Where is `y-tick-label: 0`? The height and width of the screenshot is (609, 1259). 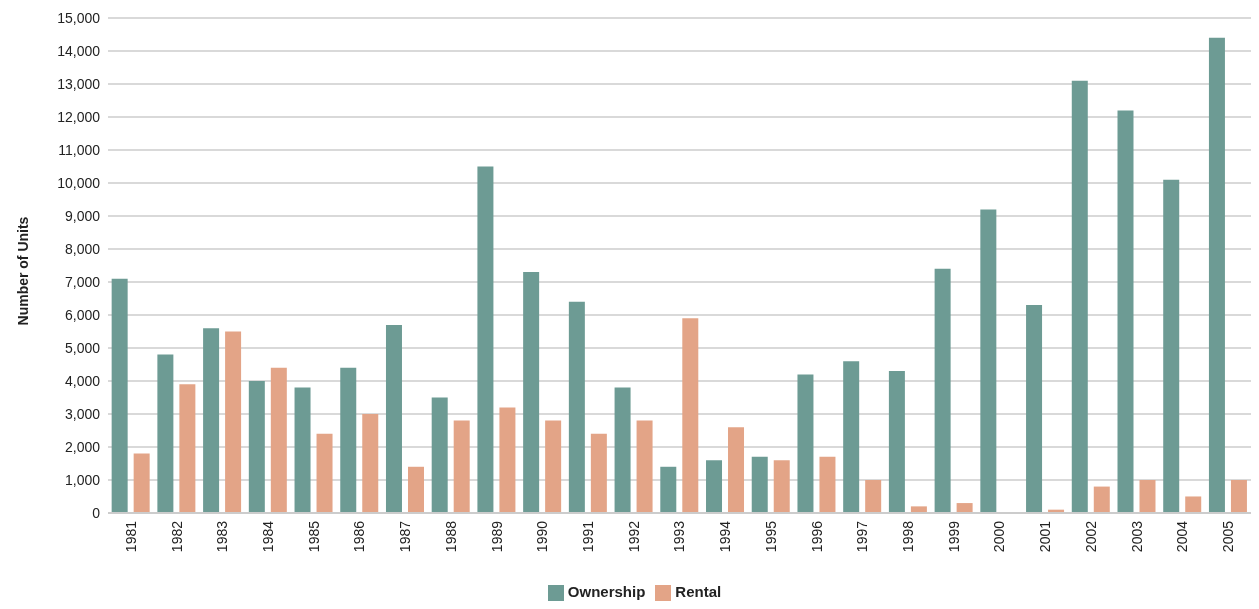 y-tick-label: 0 is located at coordinates (96, 512).